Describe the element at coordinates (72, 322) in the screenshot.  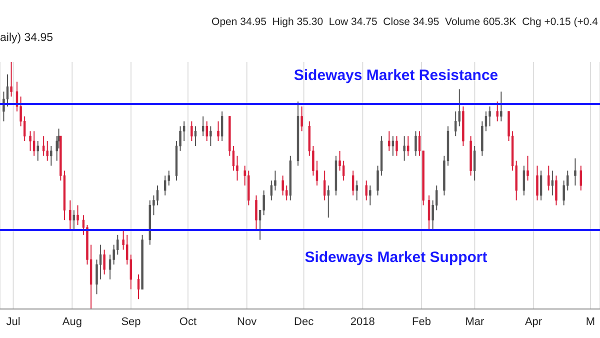
I see `x-tick-label: Aug` at that location.